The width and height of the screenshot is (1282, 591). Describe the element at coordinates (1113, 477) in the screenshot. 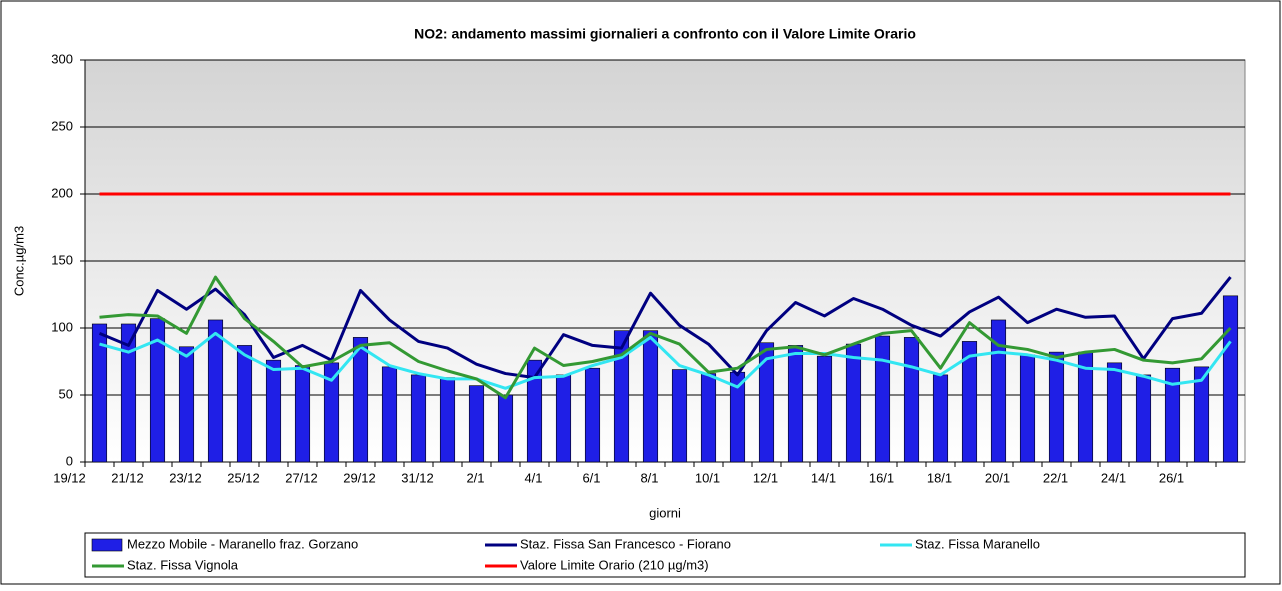

I see `x-tick-label: 24/1` at that location.